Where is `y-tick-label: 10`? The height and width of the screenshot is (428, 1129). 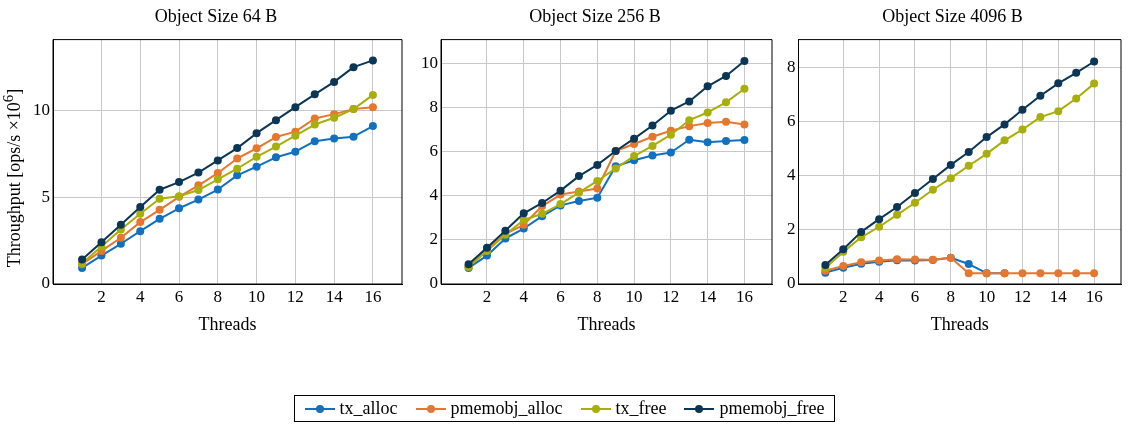 y-tick-label: 10 is located at coordinates (429, 63).